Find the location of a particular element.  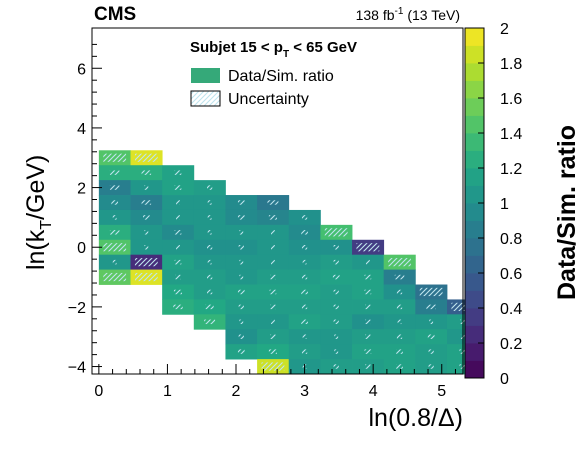

y-axis-title-post: /GeV) is located at coordinates (36, 187).